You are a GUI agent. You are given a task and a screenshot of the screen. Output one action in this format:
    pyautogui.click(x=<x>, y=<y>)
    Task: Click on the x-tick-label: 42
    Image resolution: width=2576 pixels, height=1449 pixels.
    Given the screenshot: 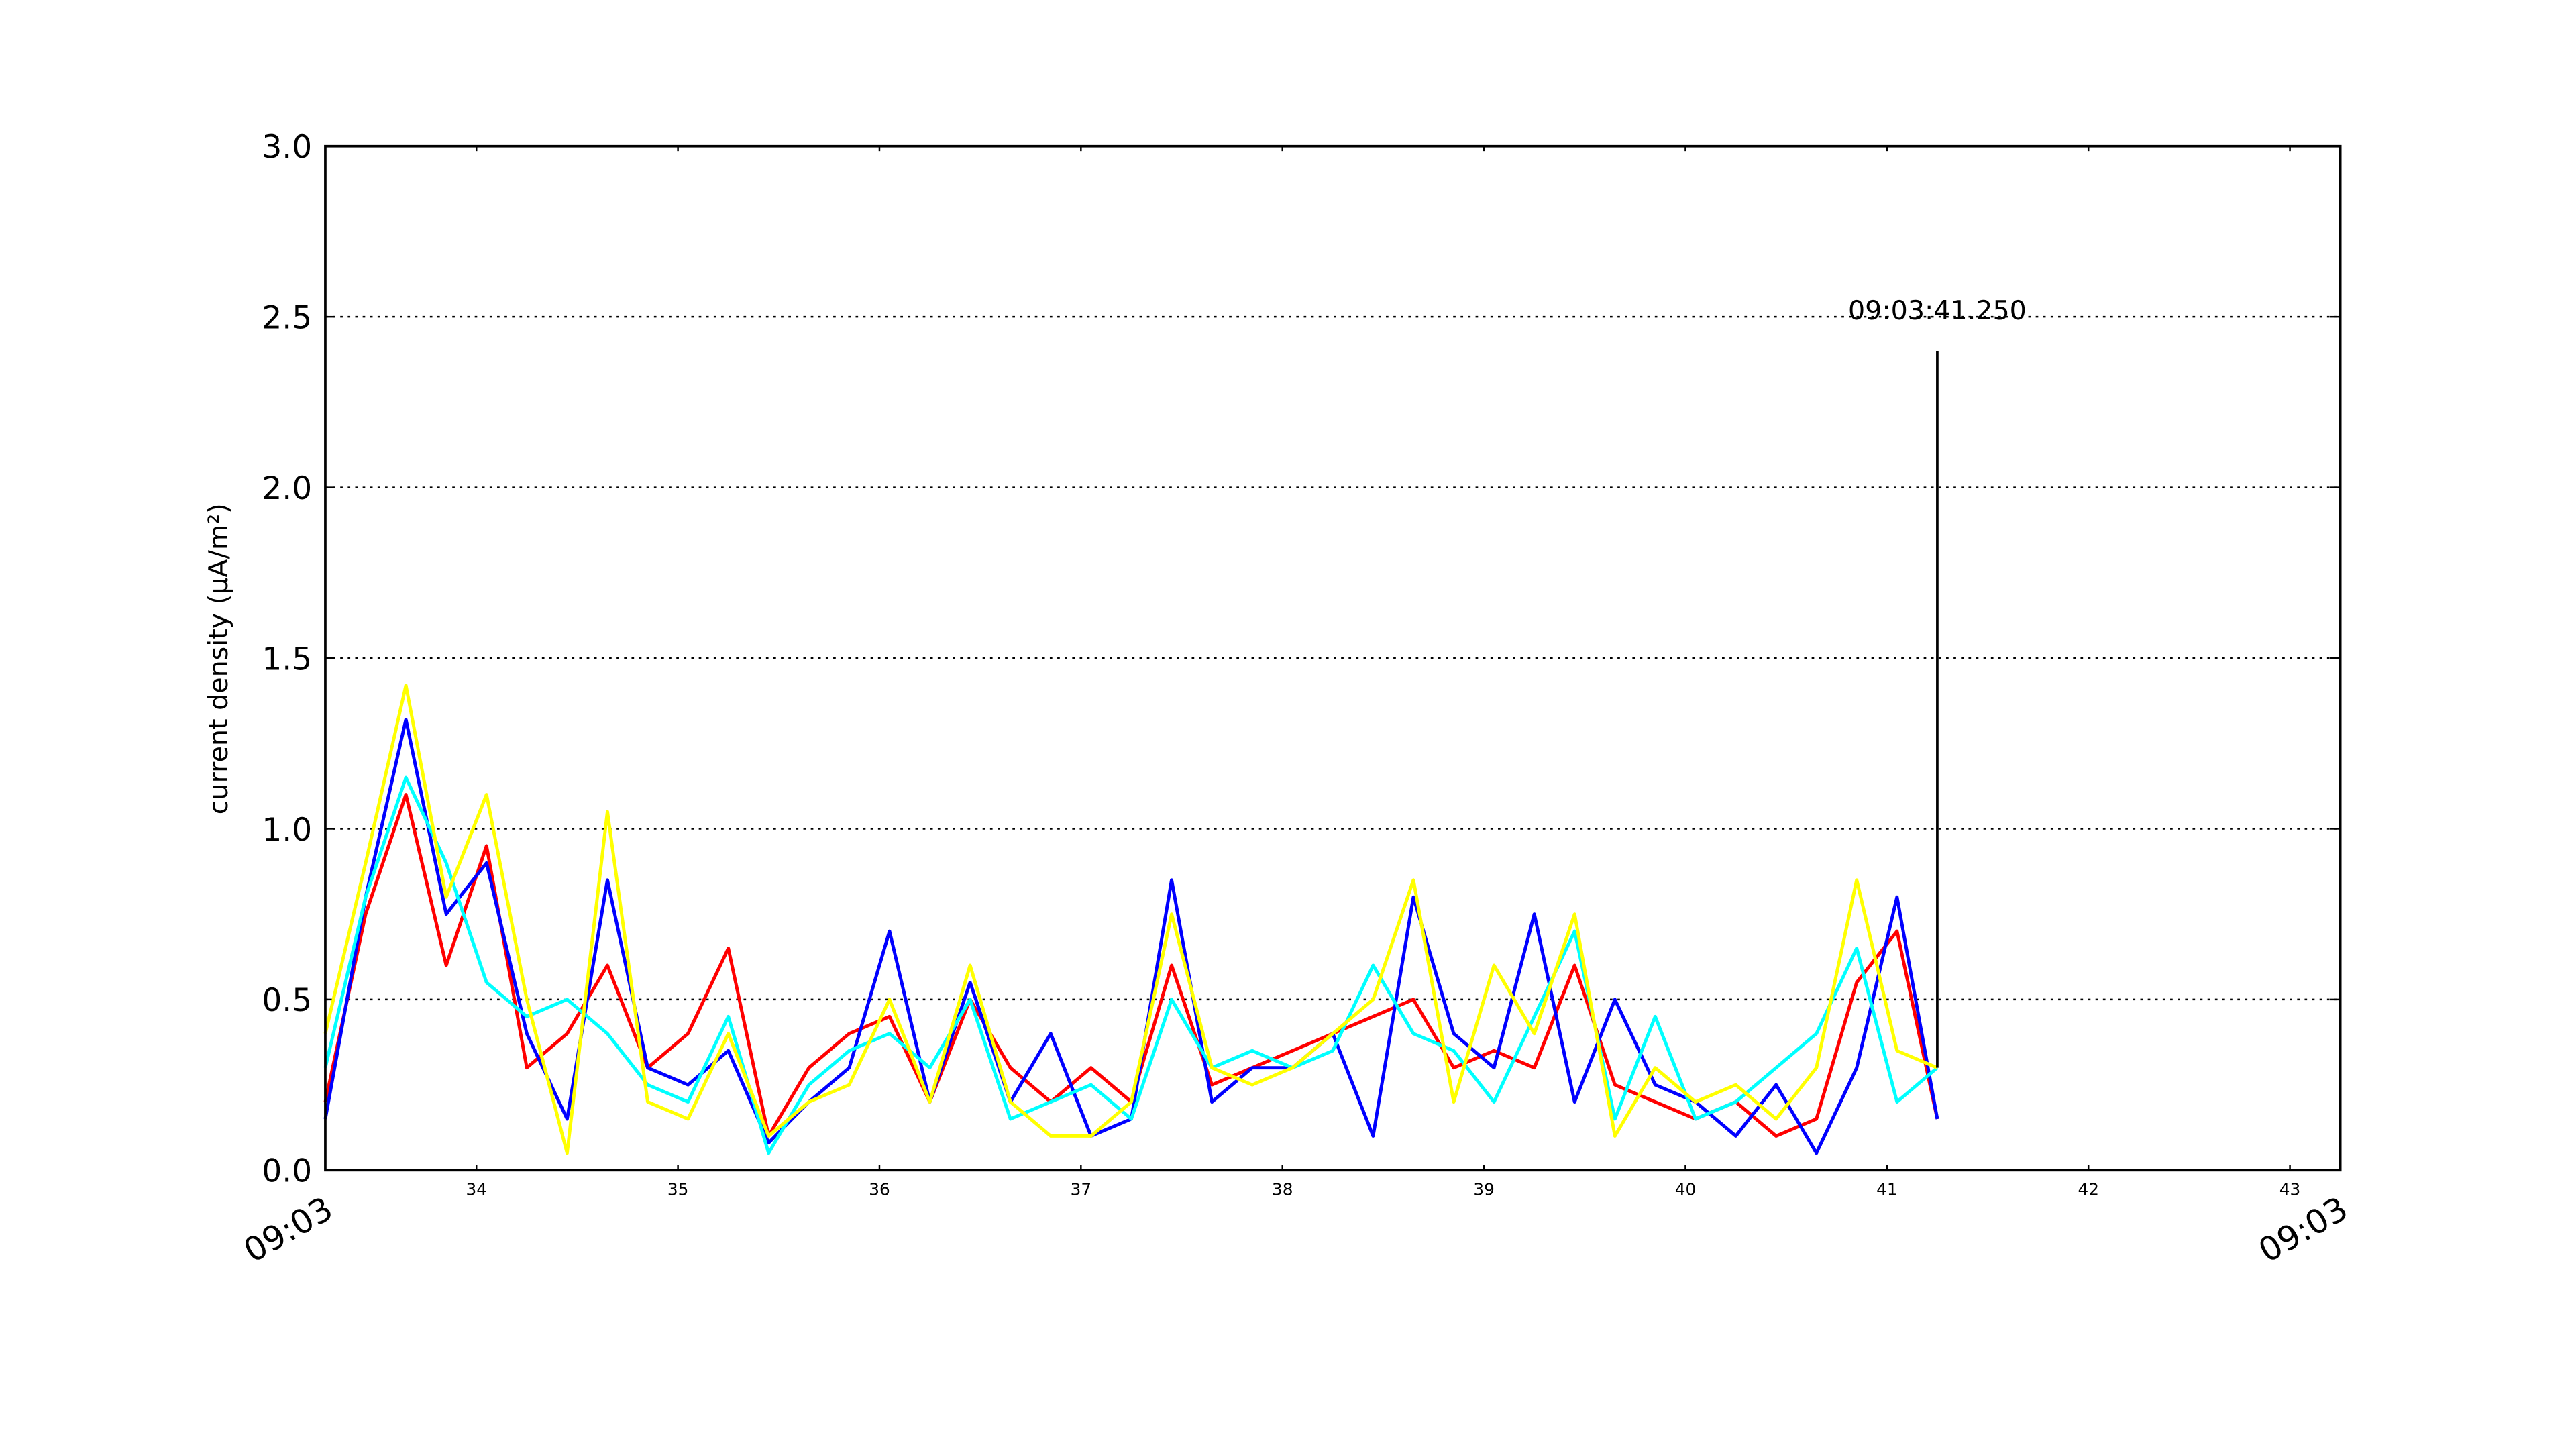 What is the action you would take?
    pyautogui.click(x=2088, y=1189)
    